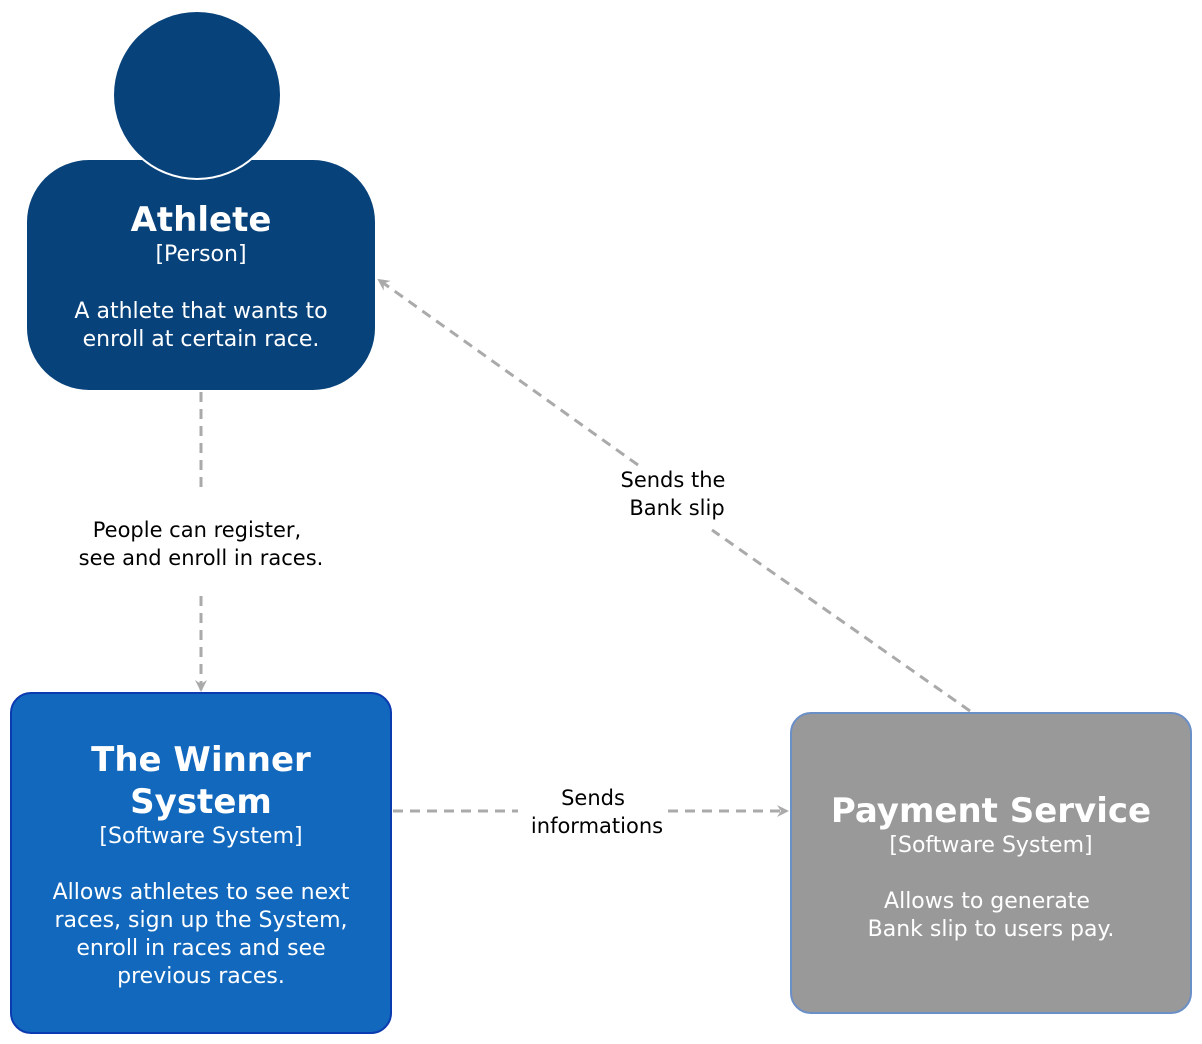 This screenshot has width=1202, height=1044. I want to click on edge-label-line: People can register,, so click(197, 530).